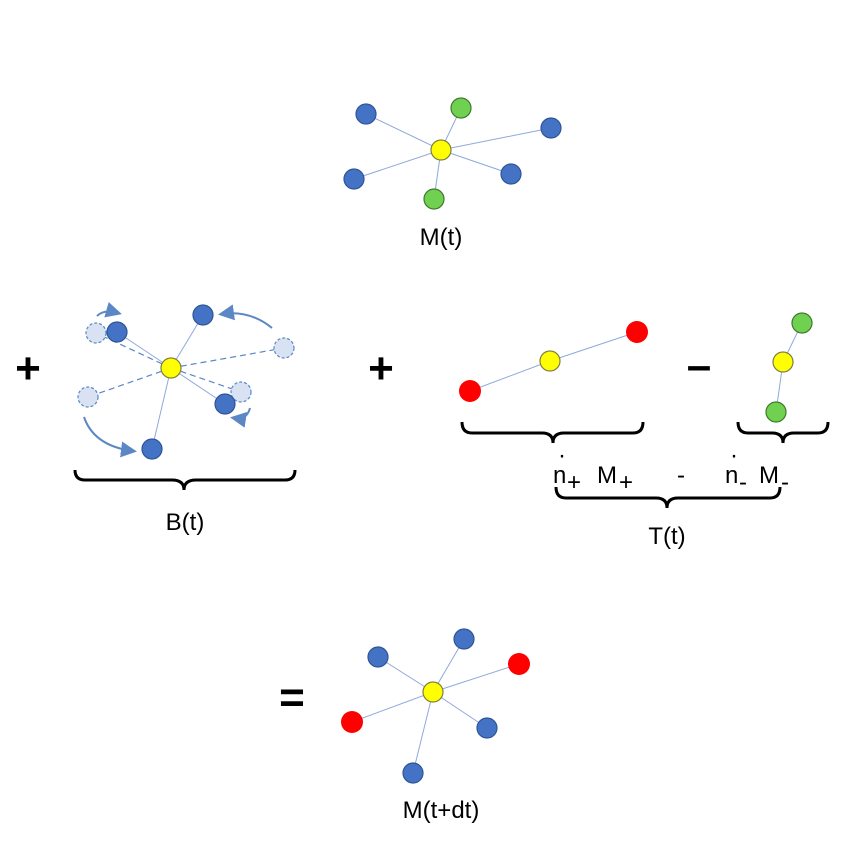 The height and width of the screenshot is (862, 866). What do you see at coordinates (783, 378) in the screenshot?
I see `graph-minus` at bounding box center [783, 378].